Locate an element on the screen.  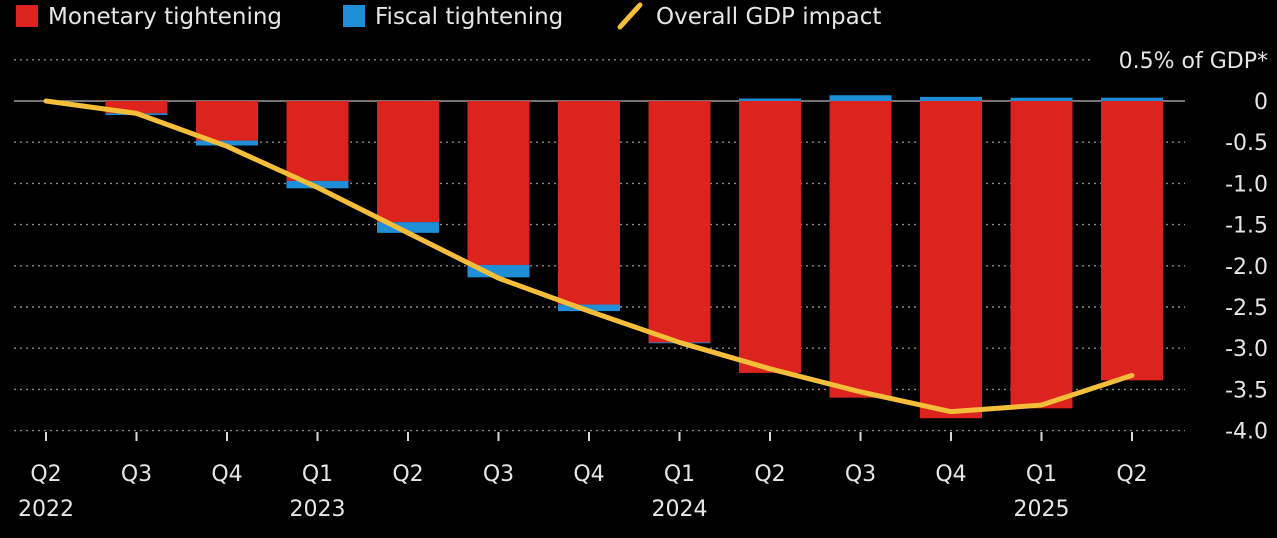
y-tick-label: -2.5 is located at coordinates (1246, 308).